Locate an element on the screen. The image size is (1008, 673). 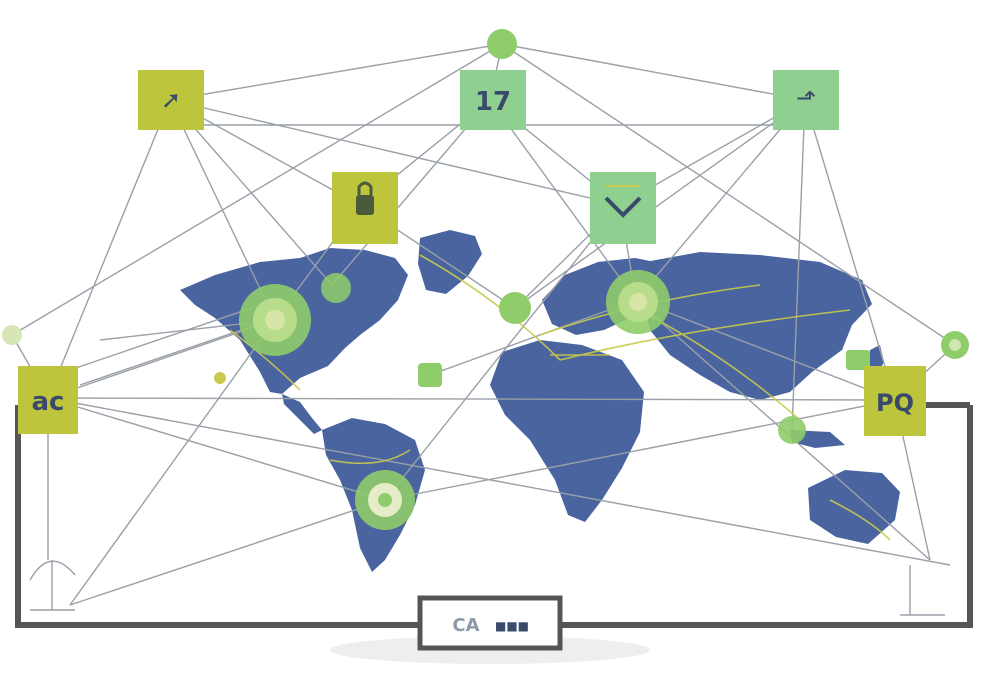
node-n2: 17 is located at coordinates (493, 100).